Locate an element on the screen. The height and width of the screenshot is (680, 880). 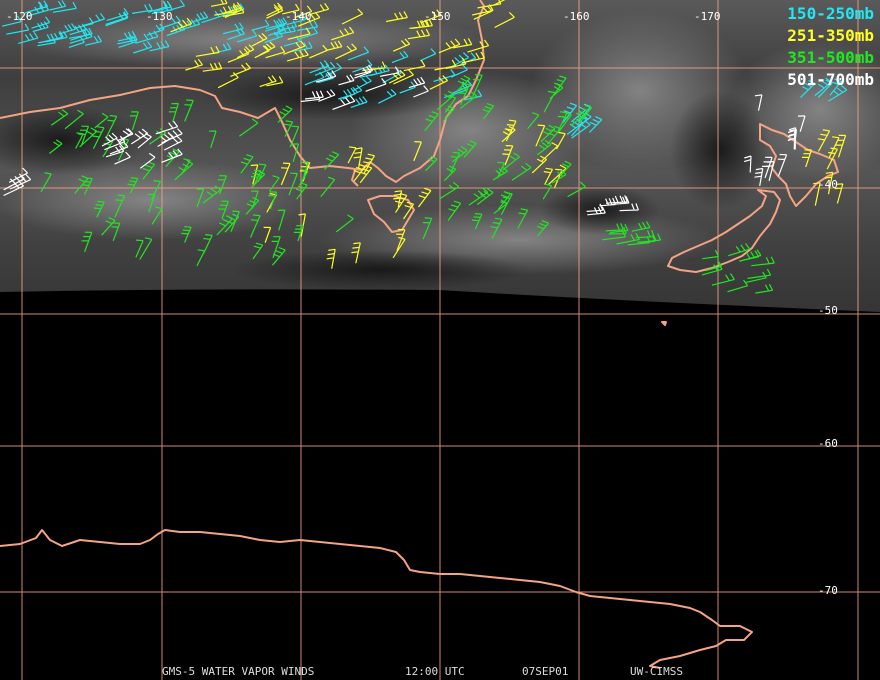
tasmania is located at coordinates (391, 214).